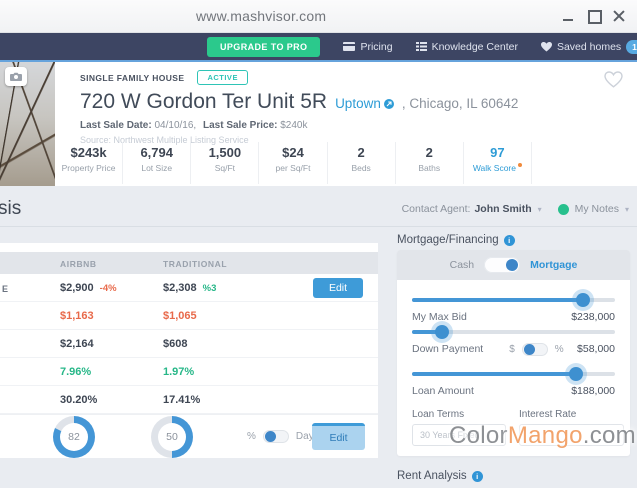 The height and width of the screenshot is (488, 637). Describe the element at coordinates (554, 265) in the screenshot. I see `mortgage-label: Mortgage` at that location.